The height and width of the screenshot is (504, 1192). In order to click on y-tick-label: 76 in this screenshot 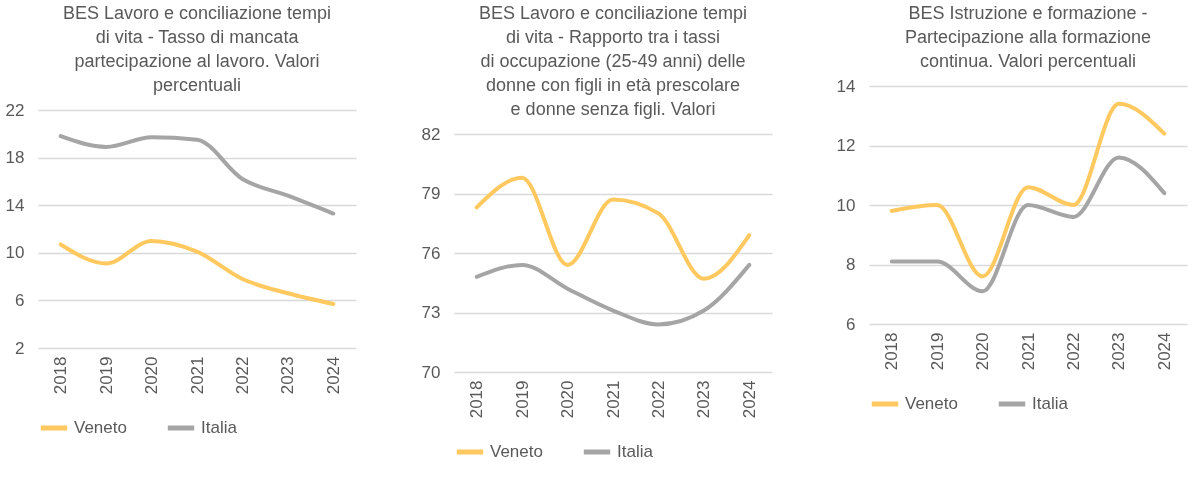, I will do `click(430, 253)`.